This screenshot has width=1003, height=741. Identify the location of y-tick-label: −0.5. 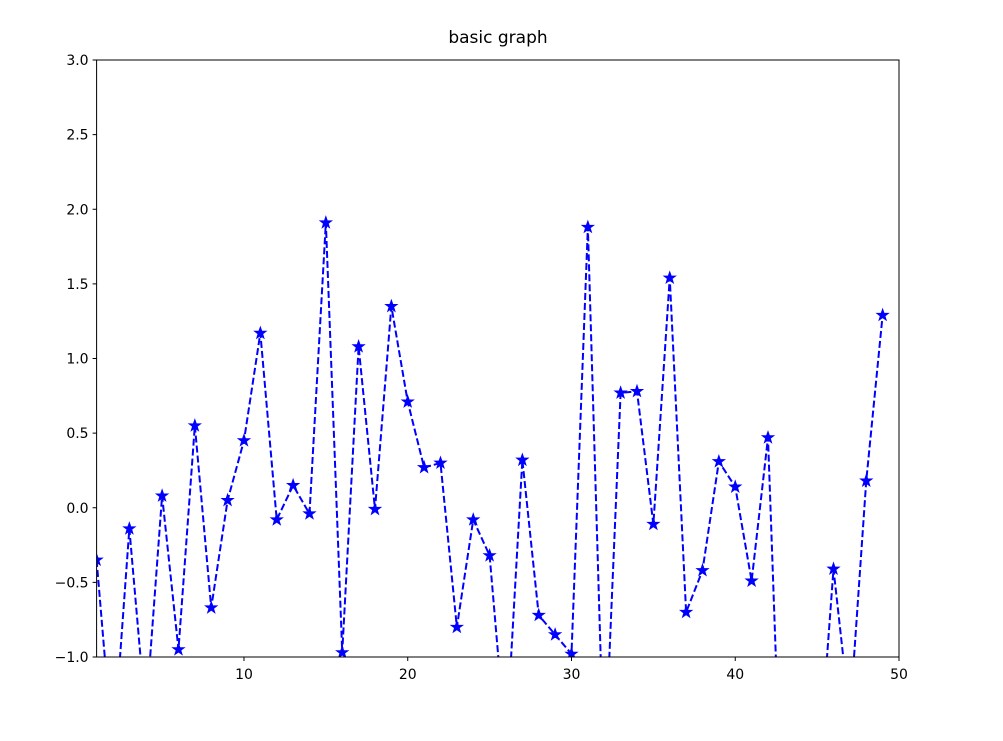
(72, 583).